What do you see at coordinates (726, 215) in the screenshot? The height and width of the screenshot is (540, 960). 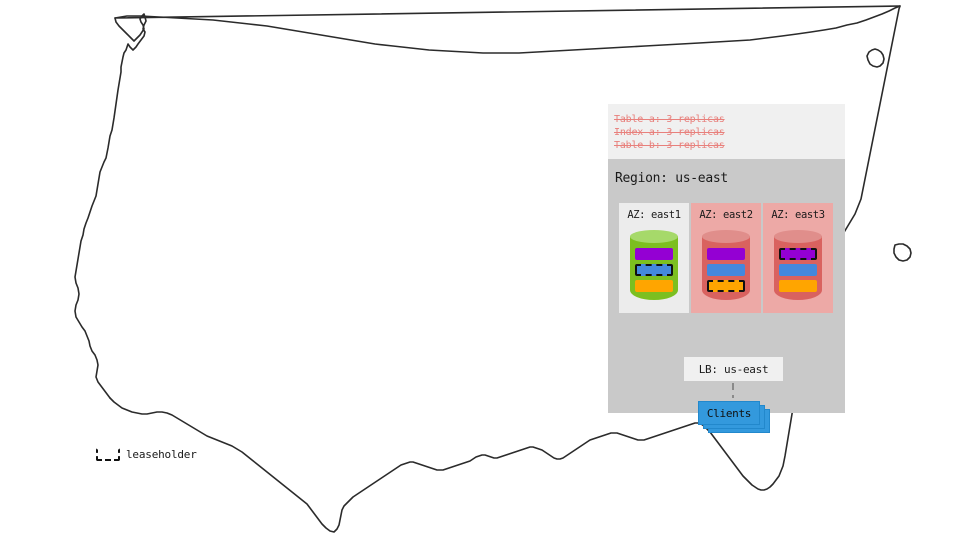 I see `az-title-east2: AZ: east2` at bounding box center [726, 215].